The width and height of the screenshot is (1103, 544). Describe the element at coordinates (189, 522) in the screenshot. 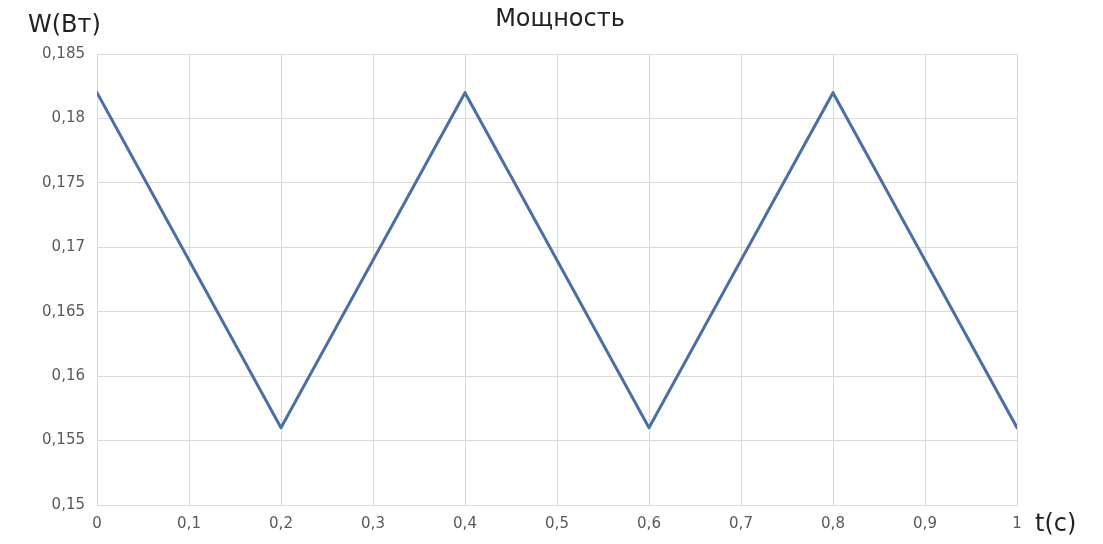

I see `x-tick-label: 0,1` at that location.